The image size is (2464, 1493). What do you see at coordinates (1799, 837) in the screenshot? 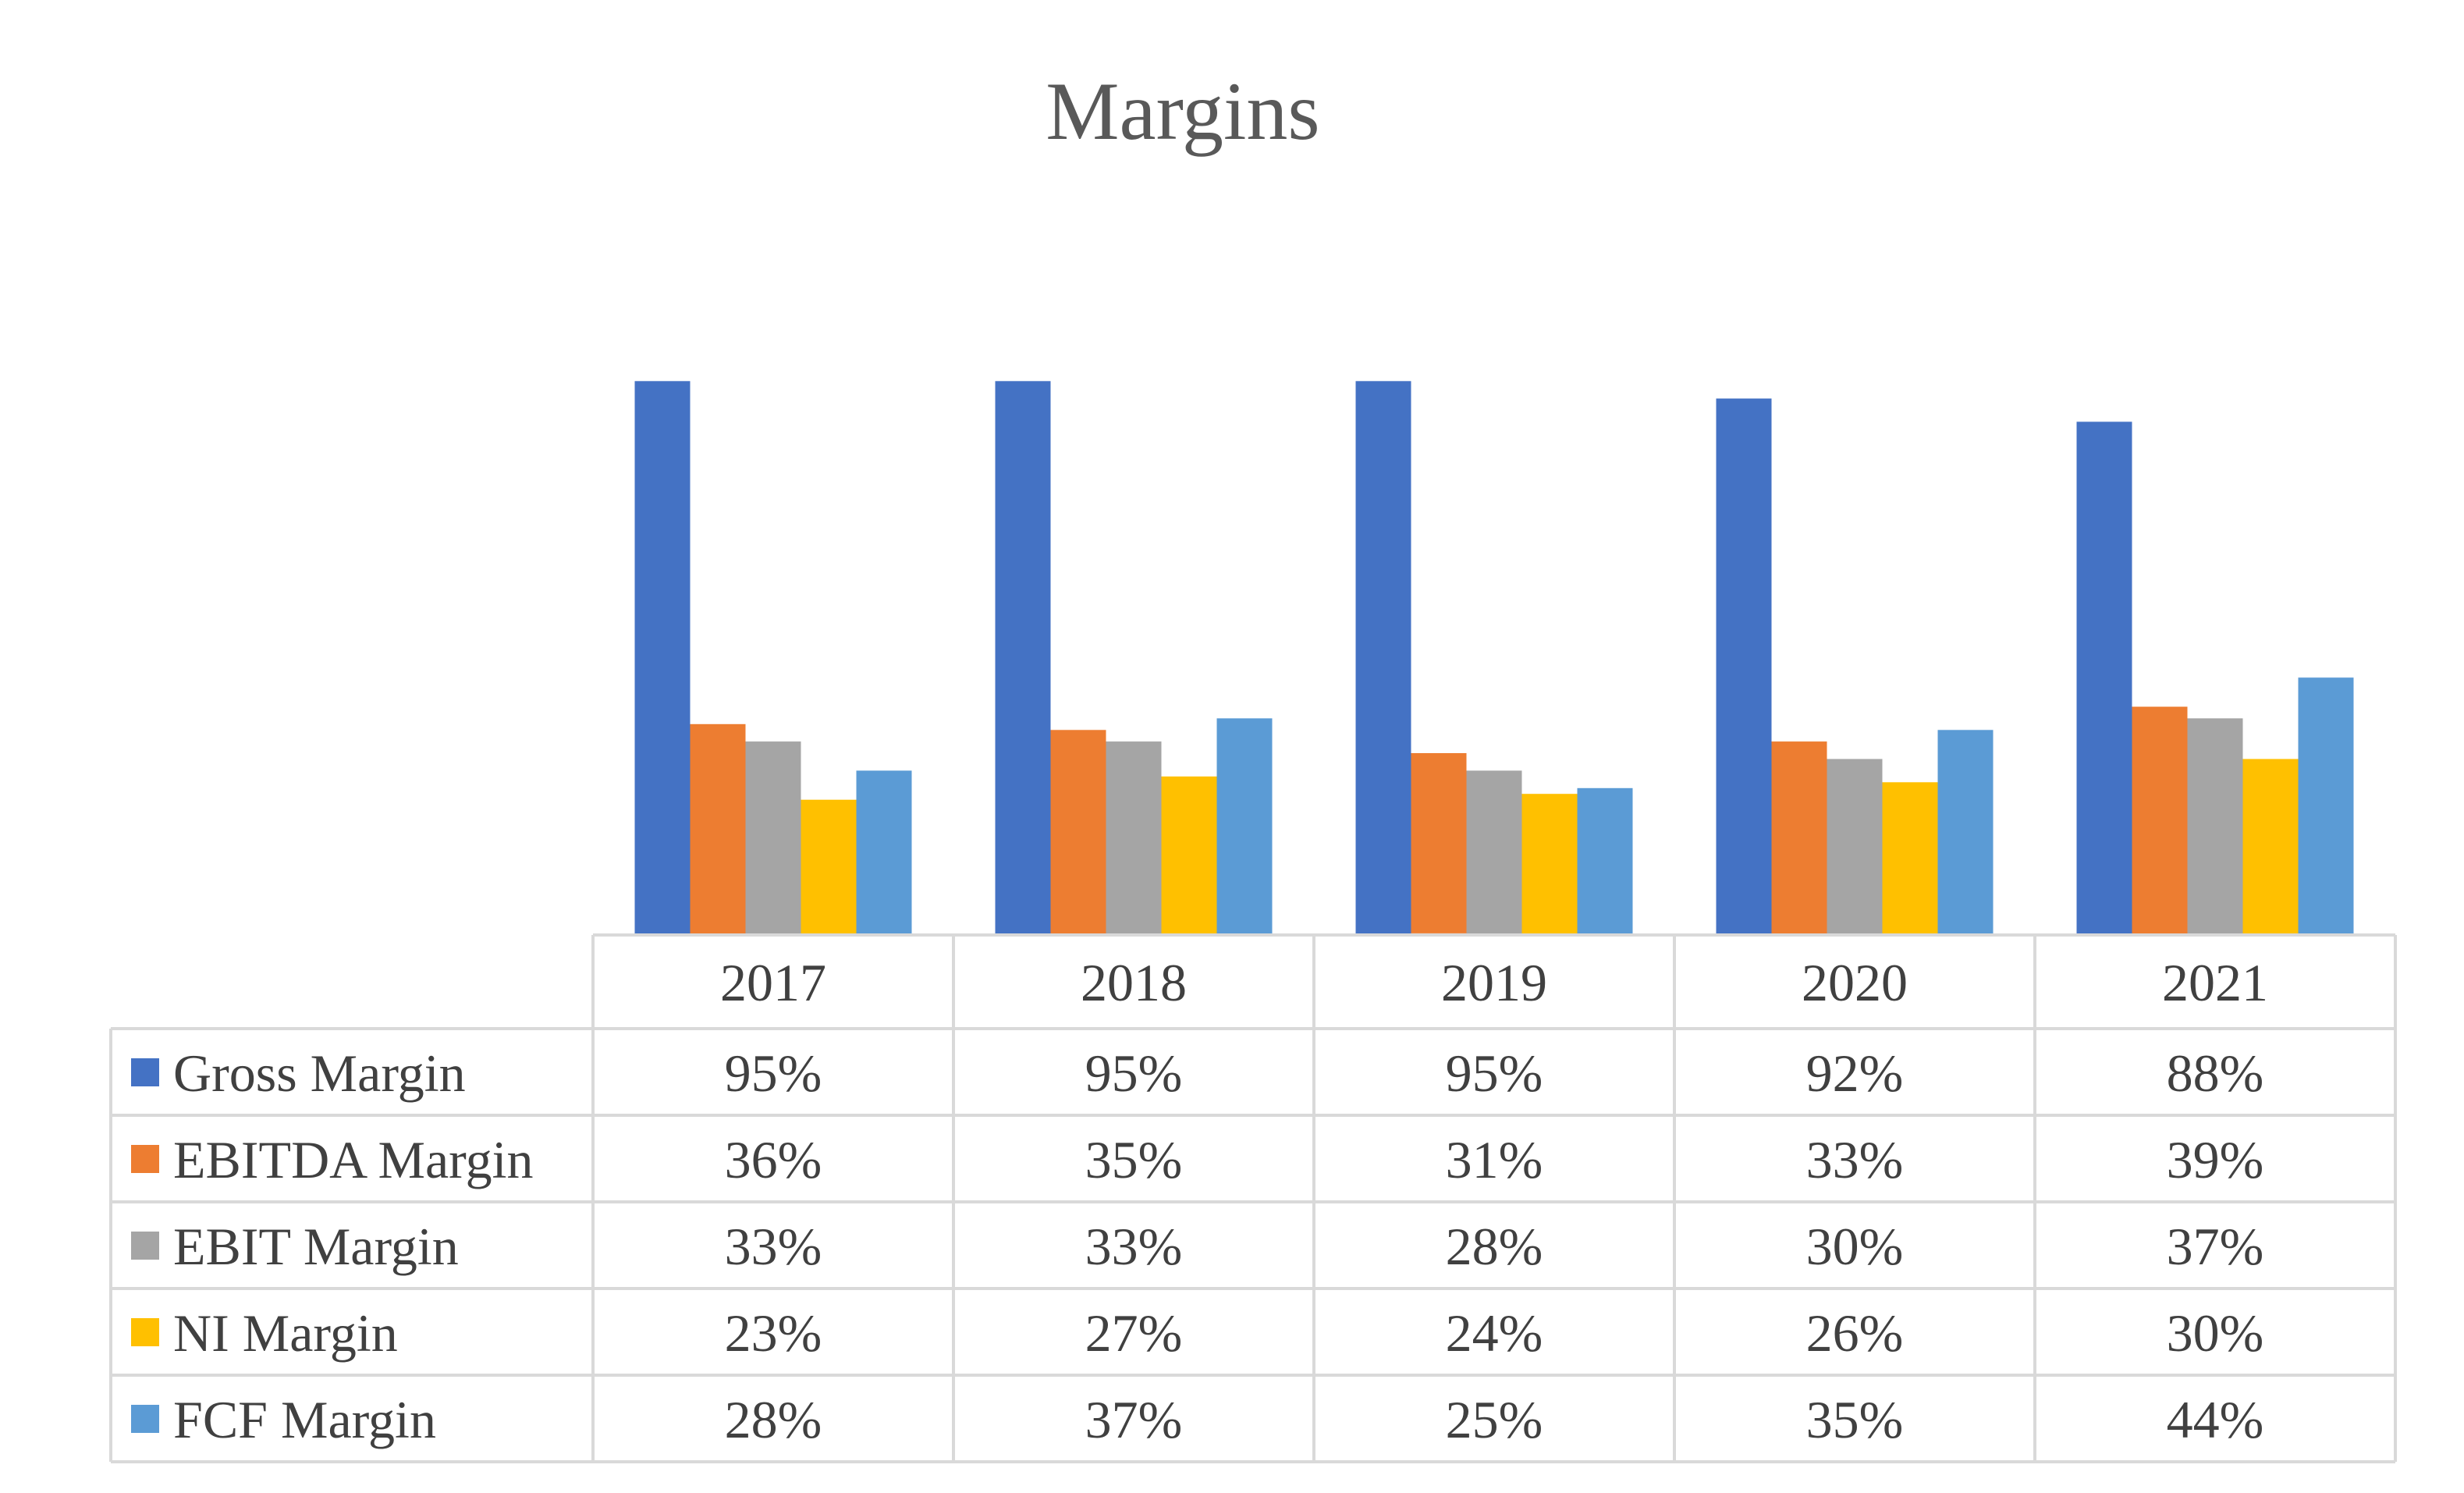
I see `bar-ebitda-margin-2020` at bounding box center [1799, 837].